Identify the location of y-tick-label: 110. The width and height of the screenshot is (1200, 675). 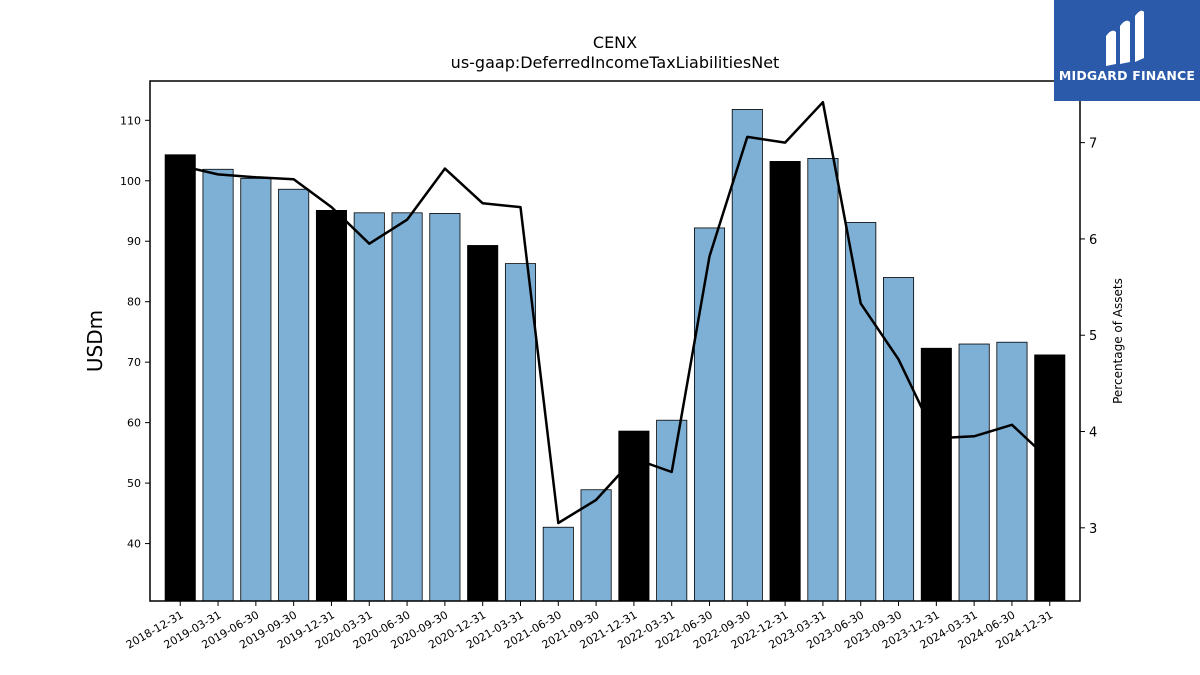
(130, 120).